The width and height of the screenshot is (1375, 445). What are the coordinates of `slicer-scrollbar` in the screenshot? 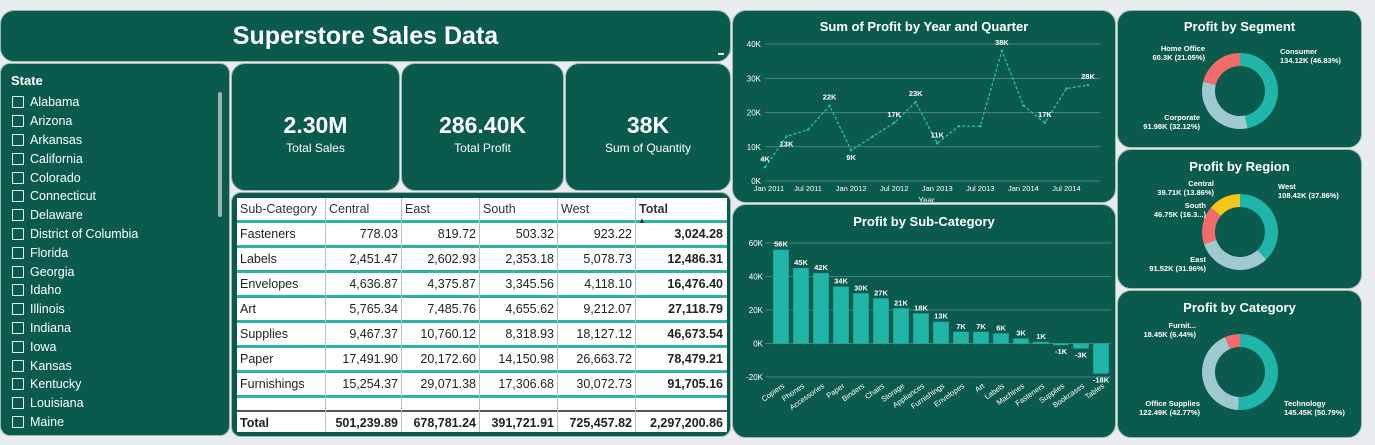 It's located at (220, 154).